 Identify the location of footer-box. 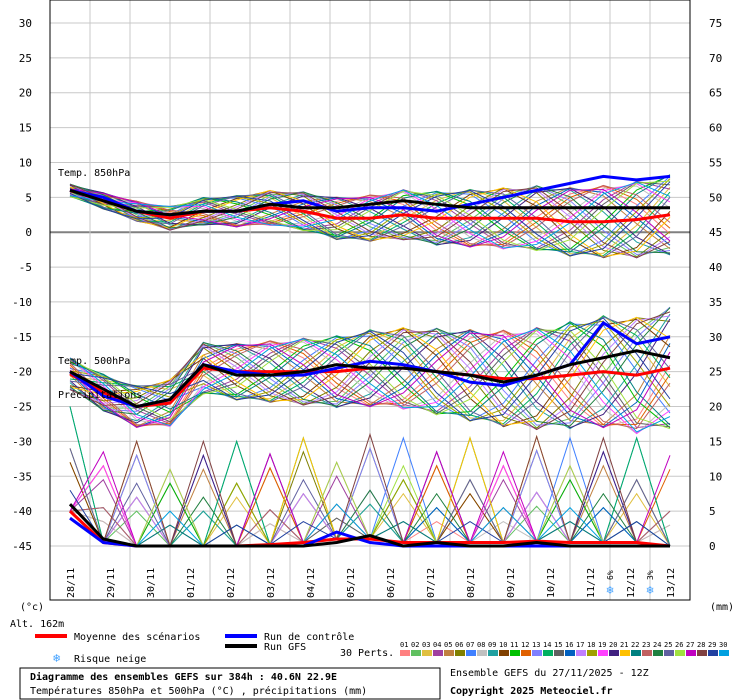
(230, 683).